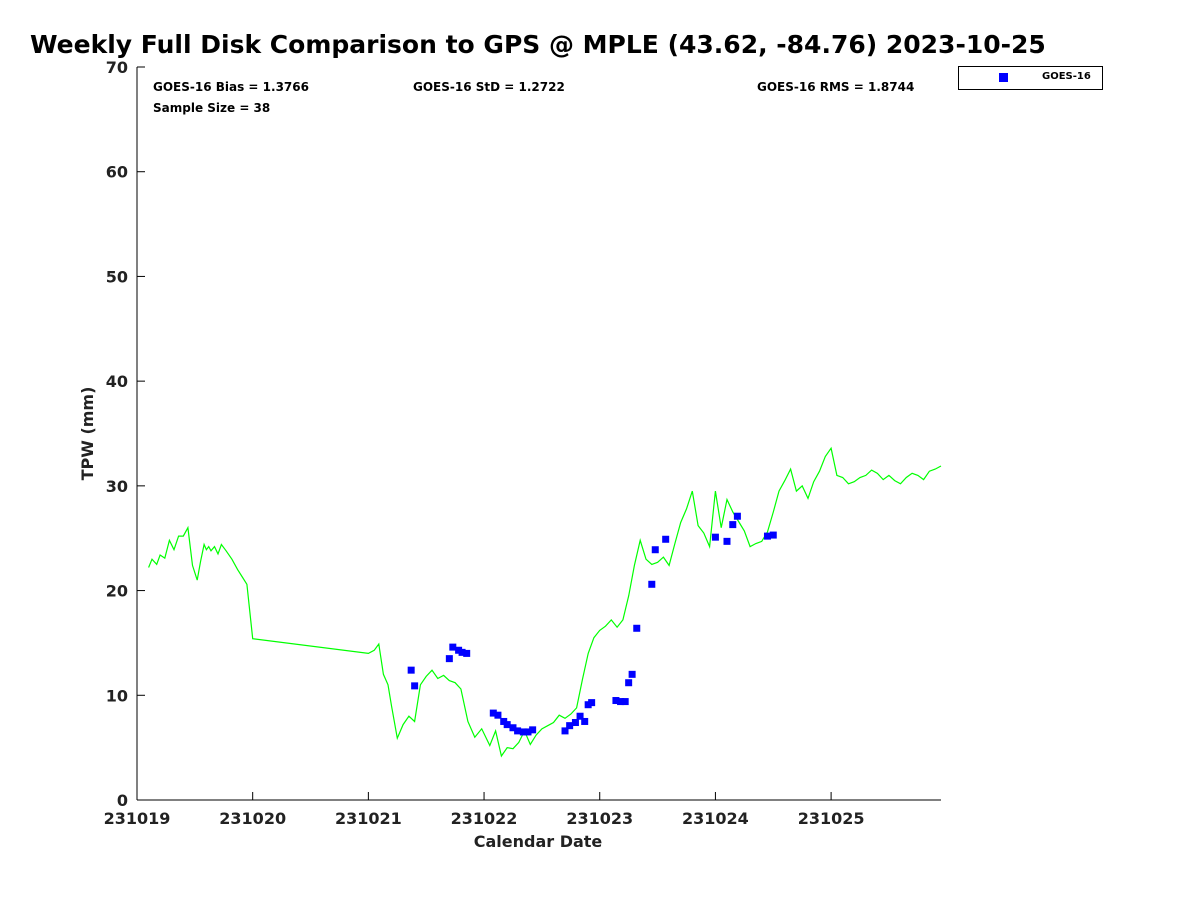  Describe the element at coordinates (231, 87) in the screenshot. I see `bias-stat: GOES-16 Bias = 1.3766` at that location.